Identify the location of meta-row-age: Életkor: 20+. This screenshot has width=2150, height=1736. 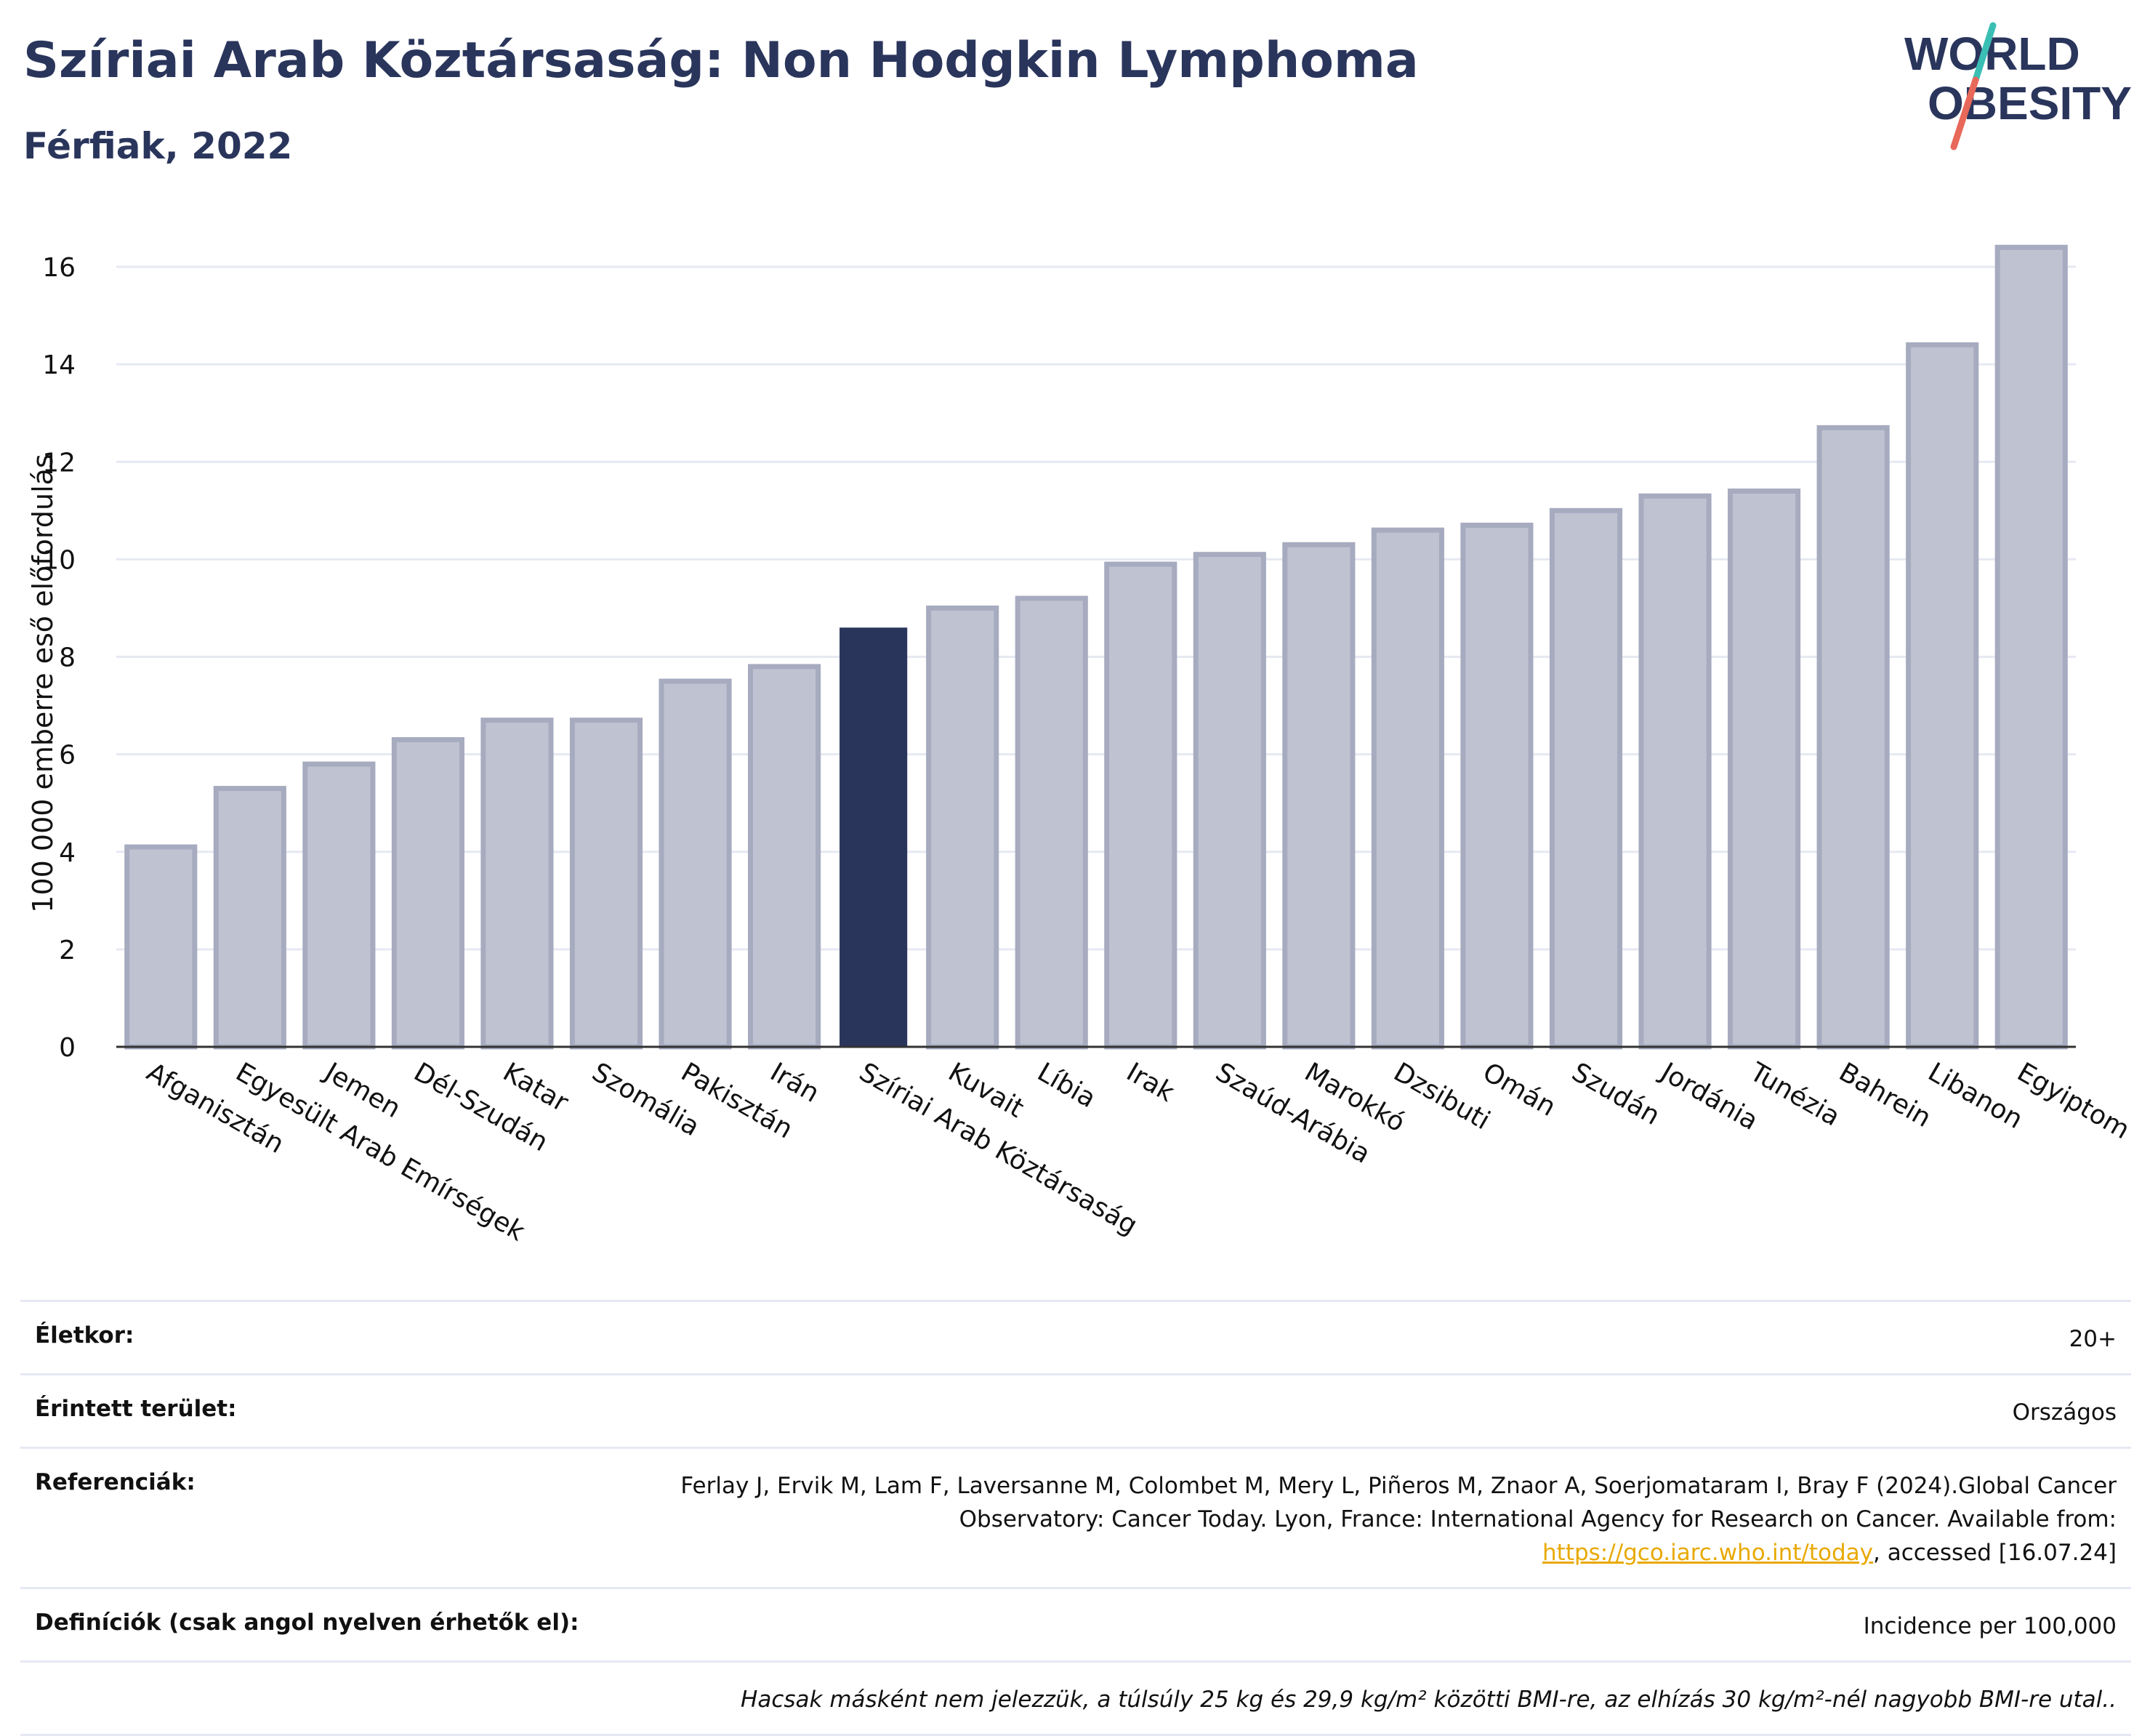
(1075, 1336).